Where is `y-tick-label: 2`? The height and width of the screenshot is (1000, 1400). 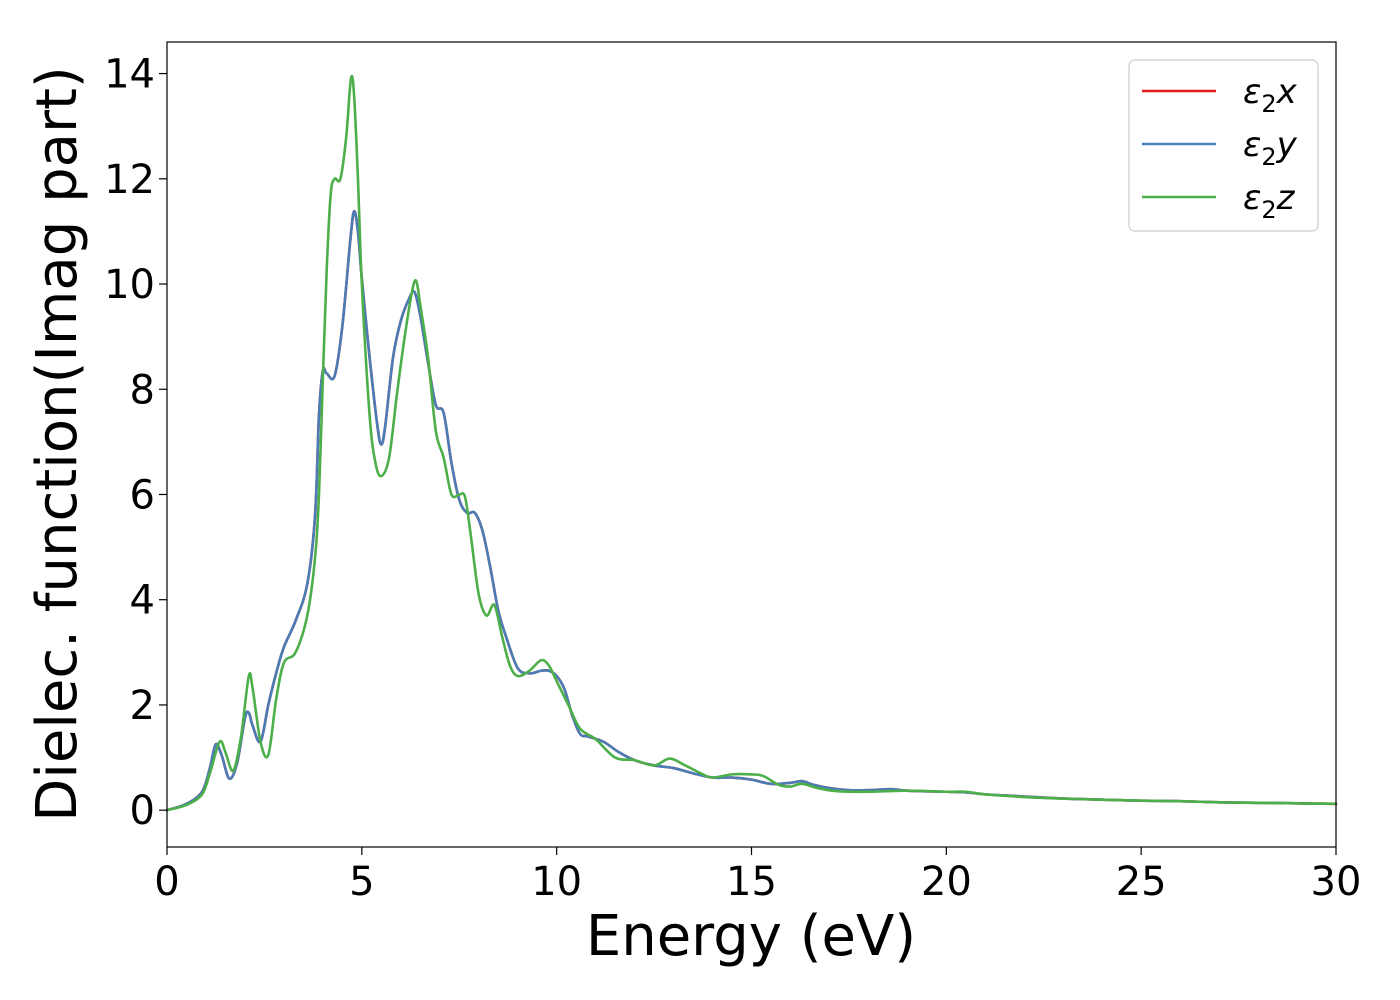 y-tick-label: 2 is located at coordinates (142, 706).